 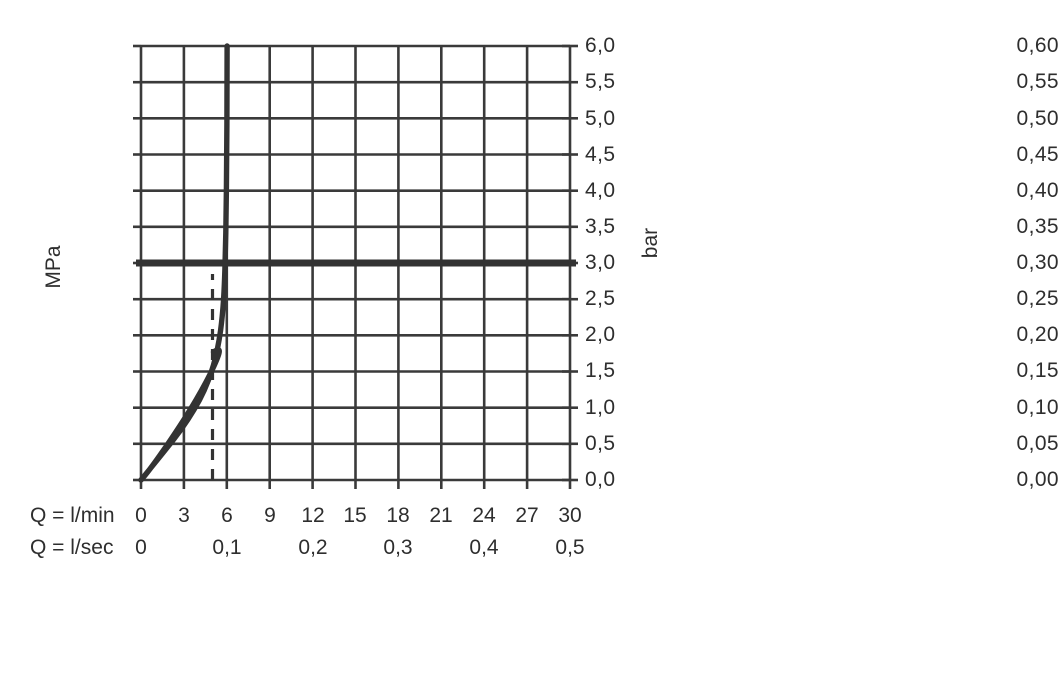 I want to click on x-label-lmin-8: 24, so click(x=484, y=515).